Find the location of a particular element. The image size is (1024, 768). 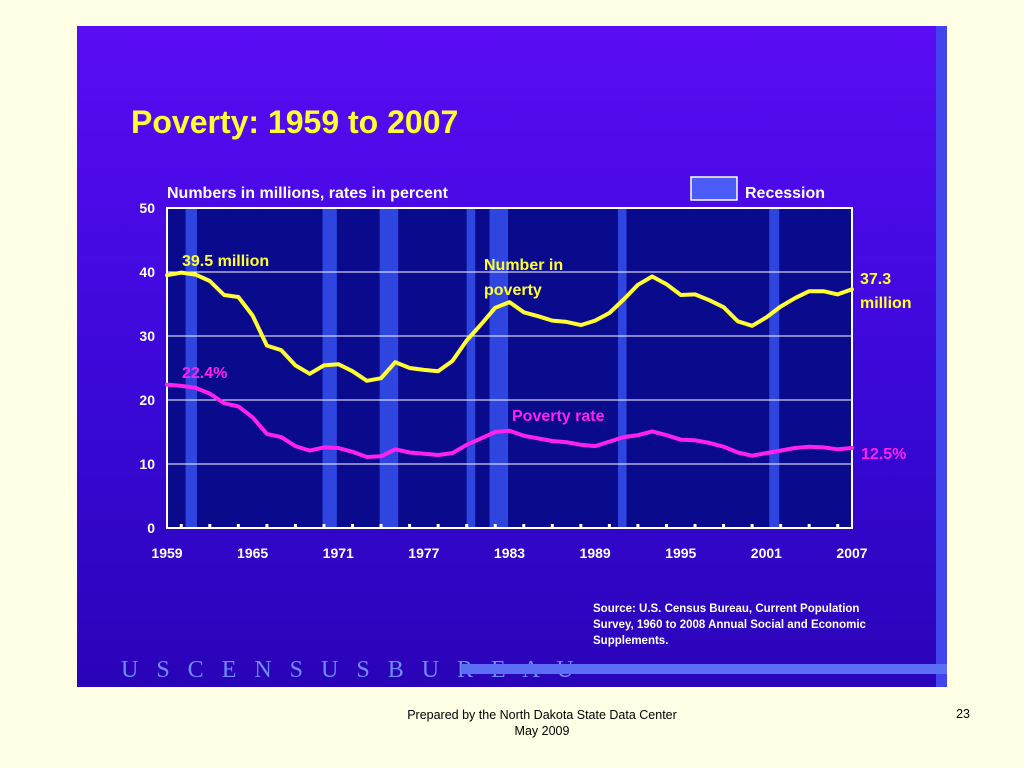

series-line-number-in-poverty is located at coordinates (509, 326).